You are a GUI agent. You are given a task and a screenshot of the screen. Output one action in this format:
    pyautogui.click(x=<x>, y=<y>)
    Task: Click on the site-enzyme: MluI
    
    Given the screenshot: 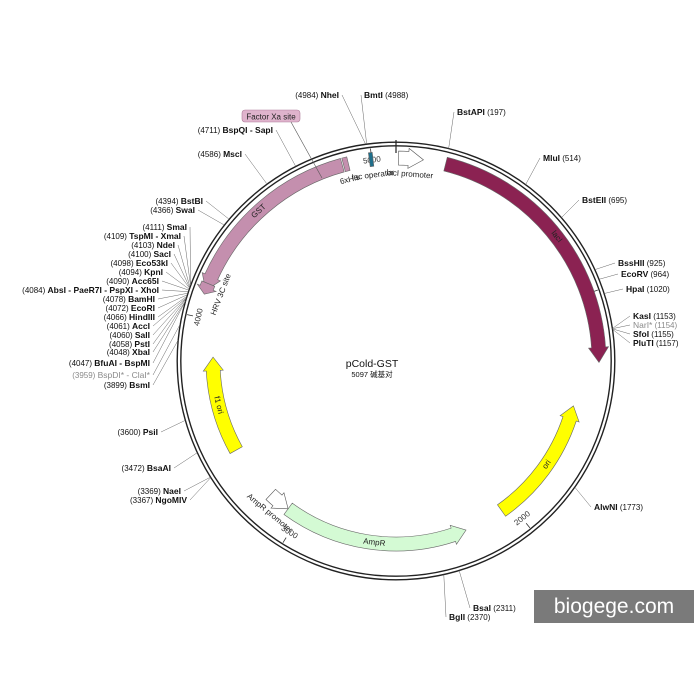 What is the action you would take?
    pyautogui.click(x=551, y=158)
    